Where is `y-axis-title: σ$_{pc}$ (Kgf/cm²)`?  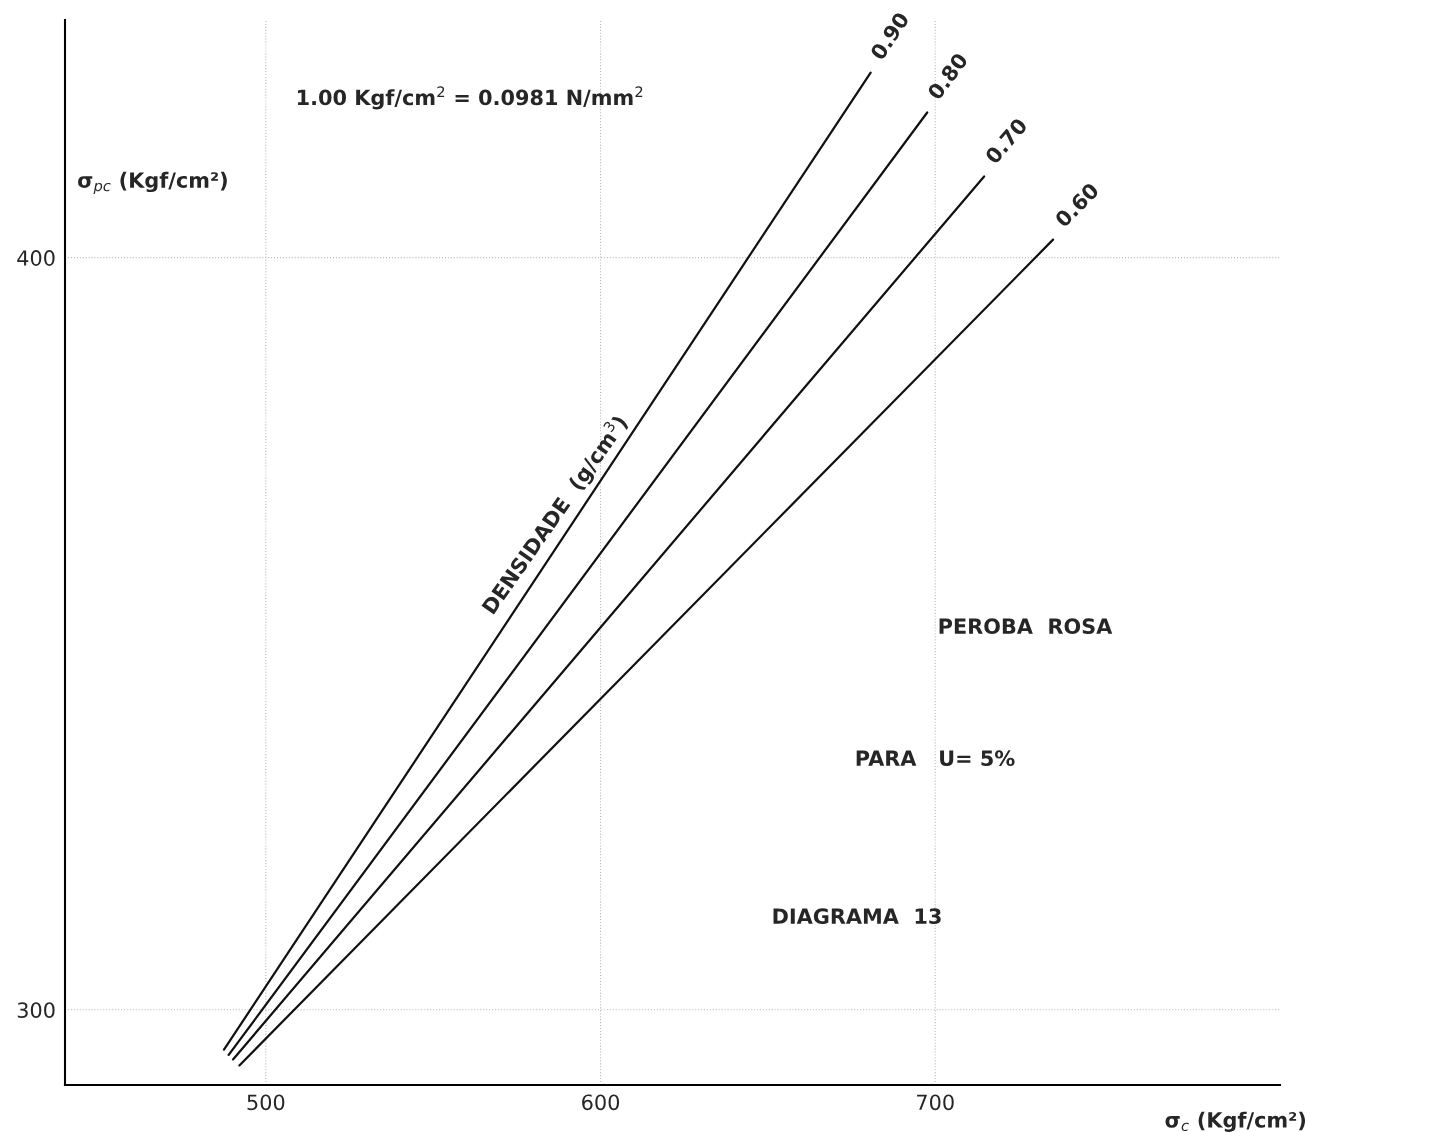
y-axis-title: σ$_{pc}$ (Kgf/cm²) is located at coordinates (152, 183).